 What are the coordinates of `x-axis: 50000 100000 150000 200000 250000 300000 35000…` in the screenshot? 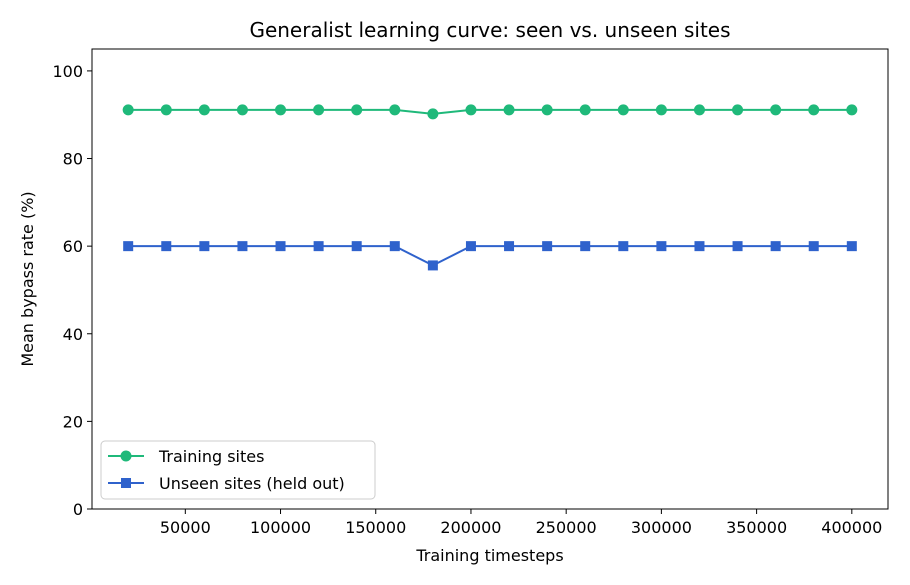 It's located at (521, 523).